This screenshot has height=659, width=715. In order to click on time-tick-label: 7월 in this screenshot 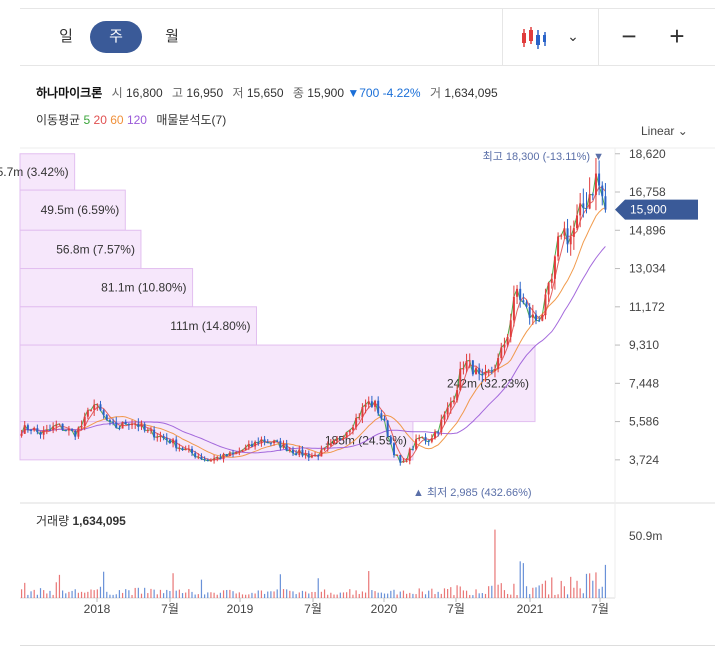, I will do `click(600, 609)`.